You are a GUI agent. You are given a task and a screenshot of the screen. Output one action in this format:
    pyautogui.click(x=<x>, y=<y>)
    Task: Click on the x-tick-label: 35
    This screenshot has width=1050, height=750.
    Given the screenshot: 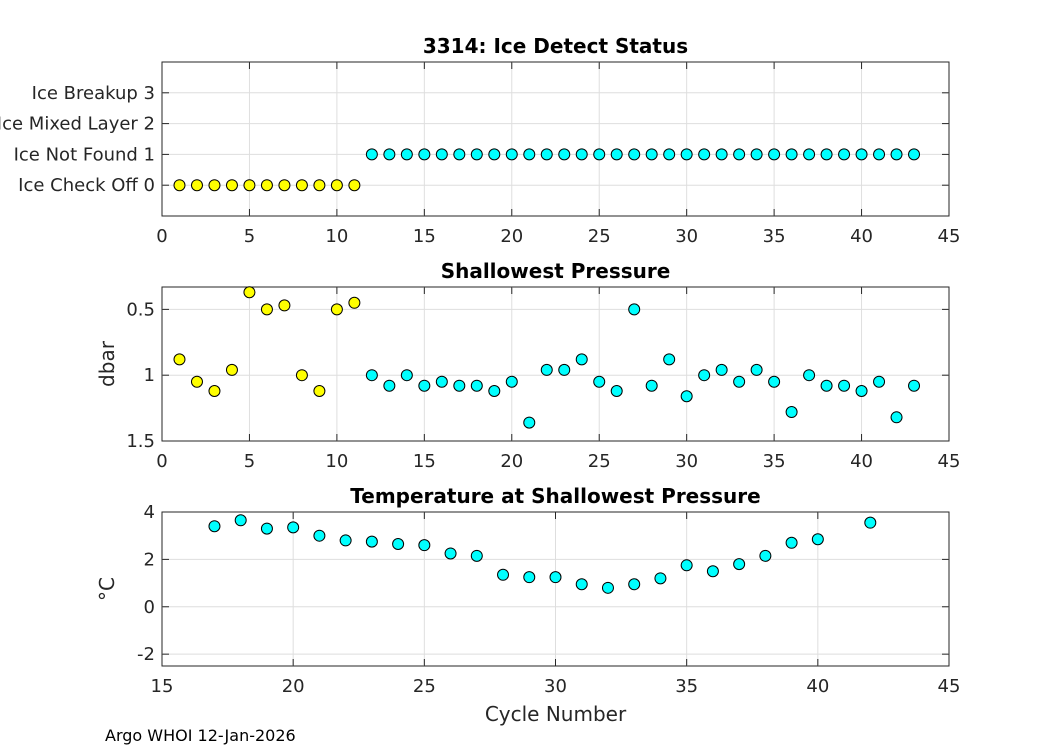 What is the action you would take?
    pyautogui.click(x=774, y=236)
    